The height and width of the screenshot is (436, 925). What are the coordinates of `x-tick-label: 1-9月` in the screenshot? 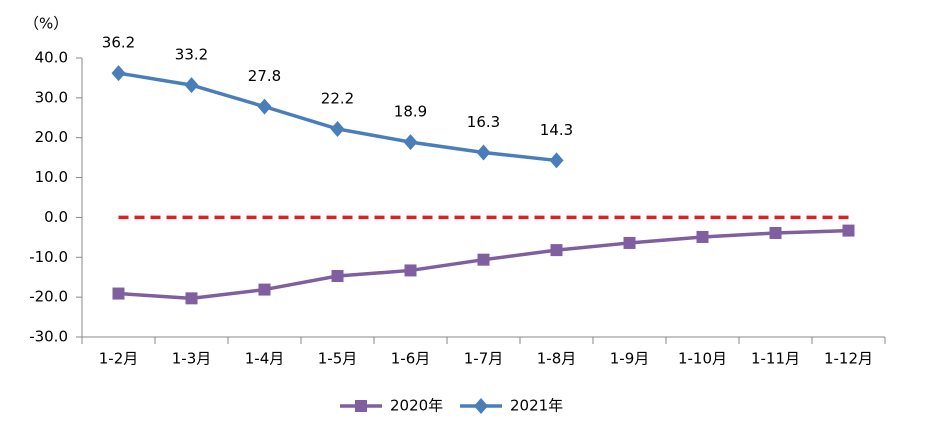 It's located at (630, 359).